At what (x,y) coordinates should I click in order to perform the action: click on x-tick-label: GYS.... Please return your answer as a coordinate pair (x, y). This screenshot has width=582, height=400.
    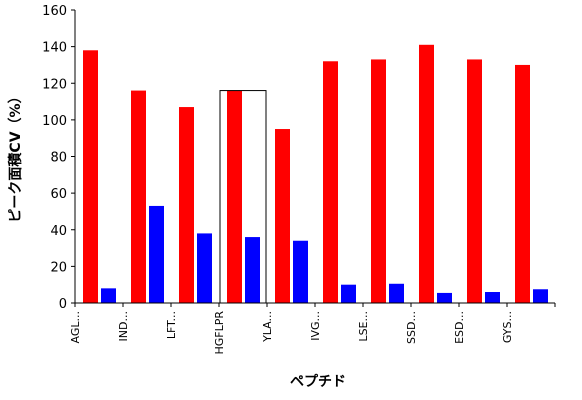
    Looking at the image, I should click on (507, 327).